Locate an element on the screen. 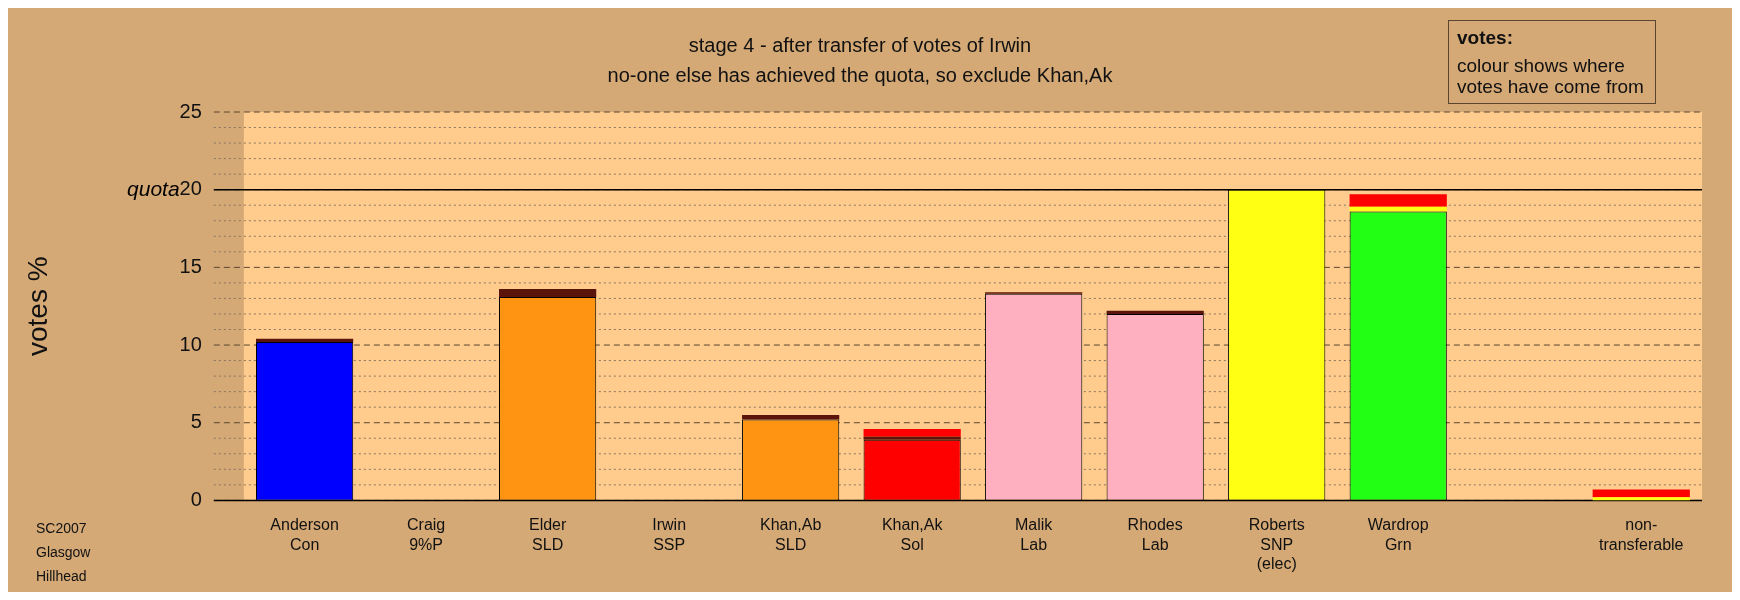 Image resolution: width=1740 pixels, height=600 pixels. text: votes: is located at coordinates (1485, 38).